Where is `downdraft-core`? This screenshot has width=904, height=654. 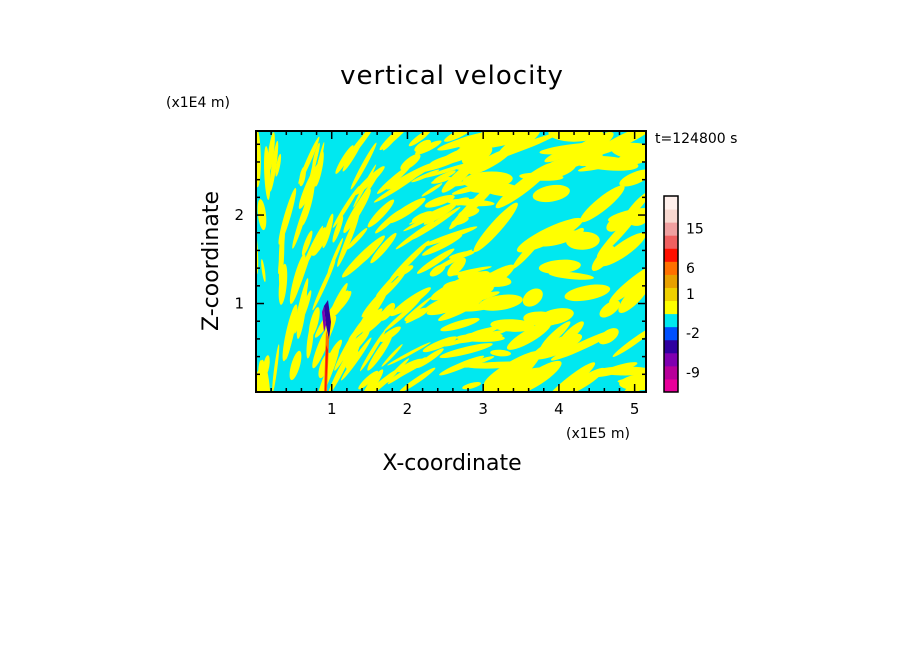 downdraft-core is located at coordinates (327, 320).